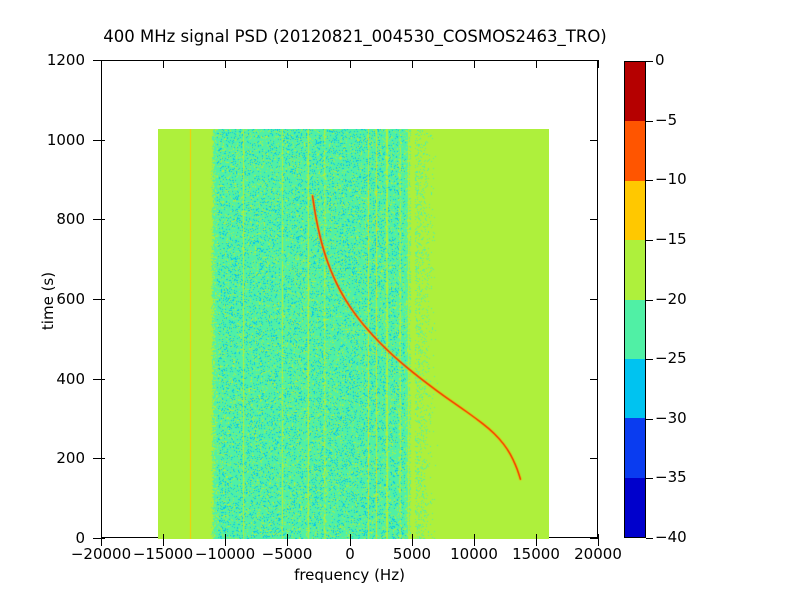 The height and width of the screenshot is (600, 800). I want to click on y-tick-label: 800, so click(70, 219).